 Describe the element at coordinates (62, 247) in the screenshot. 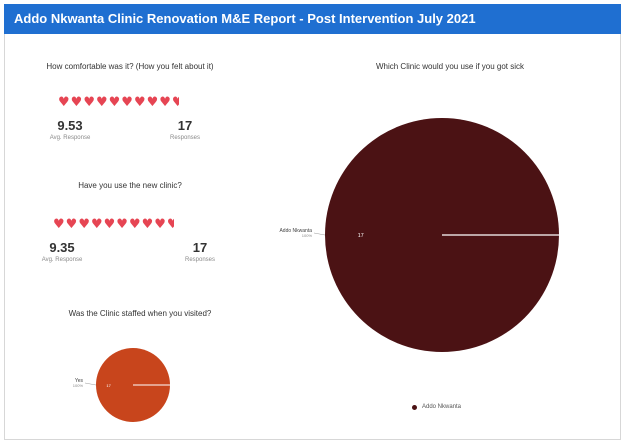

I see `new-clinic-avg-value: 9.35` at that location.